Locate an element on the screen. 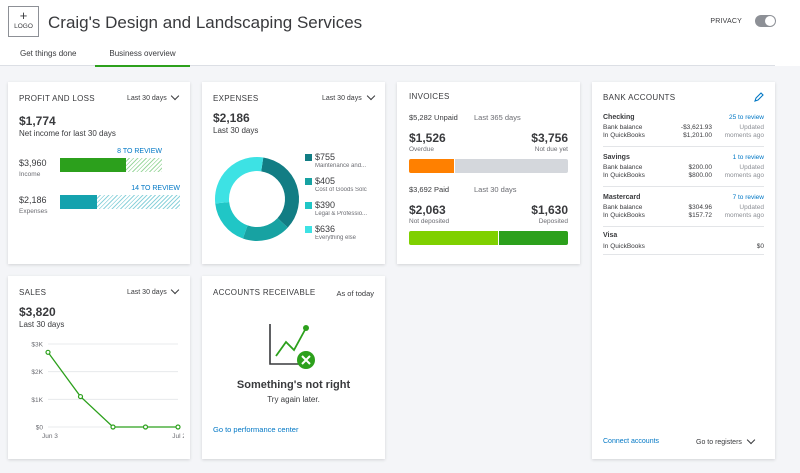 The width and height of the screenshot is (800, 473). net-income-label: Net income for last 30 days is located at coordinates (67, 133).